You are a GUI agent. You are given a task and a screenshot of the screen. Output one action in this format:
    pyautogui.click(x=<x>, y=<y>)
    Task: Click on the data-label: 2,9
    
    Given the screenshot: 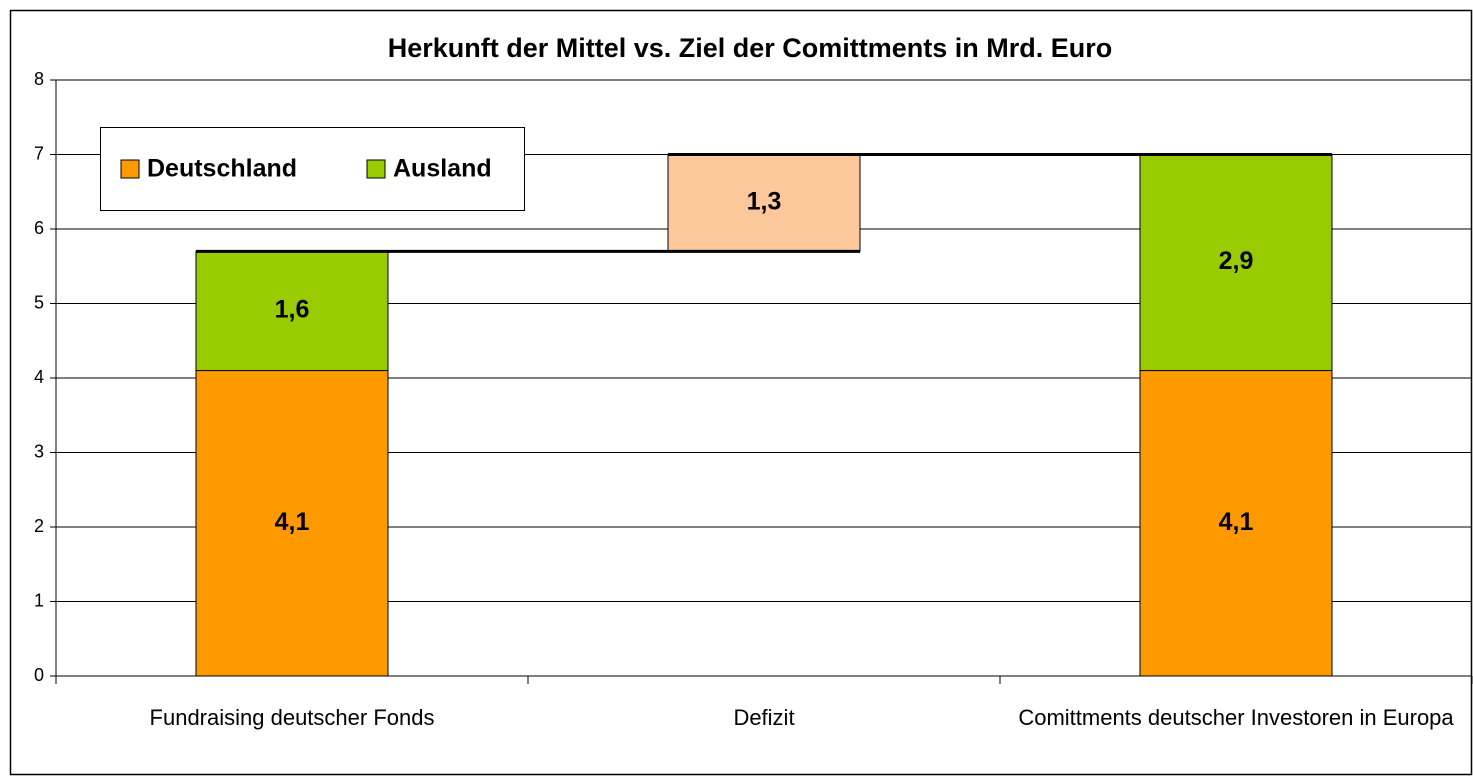 What is the action you would take?
    pyautogui.click(x=1236, y=261)
    